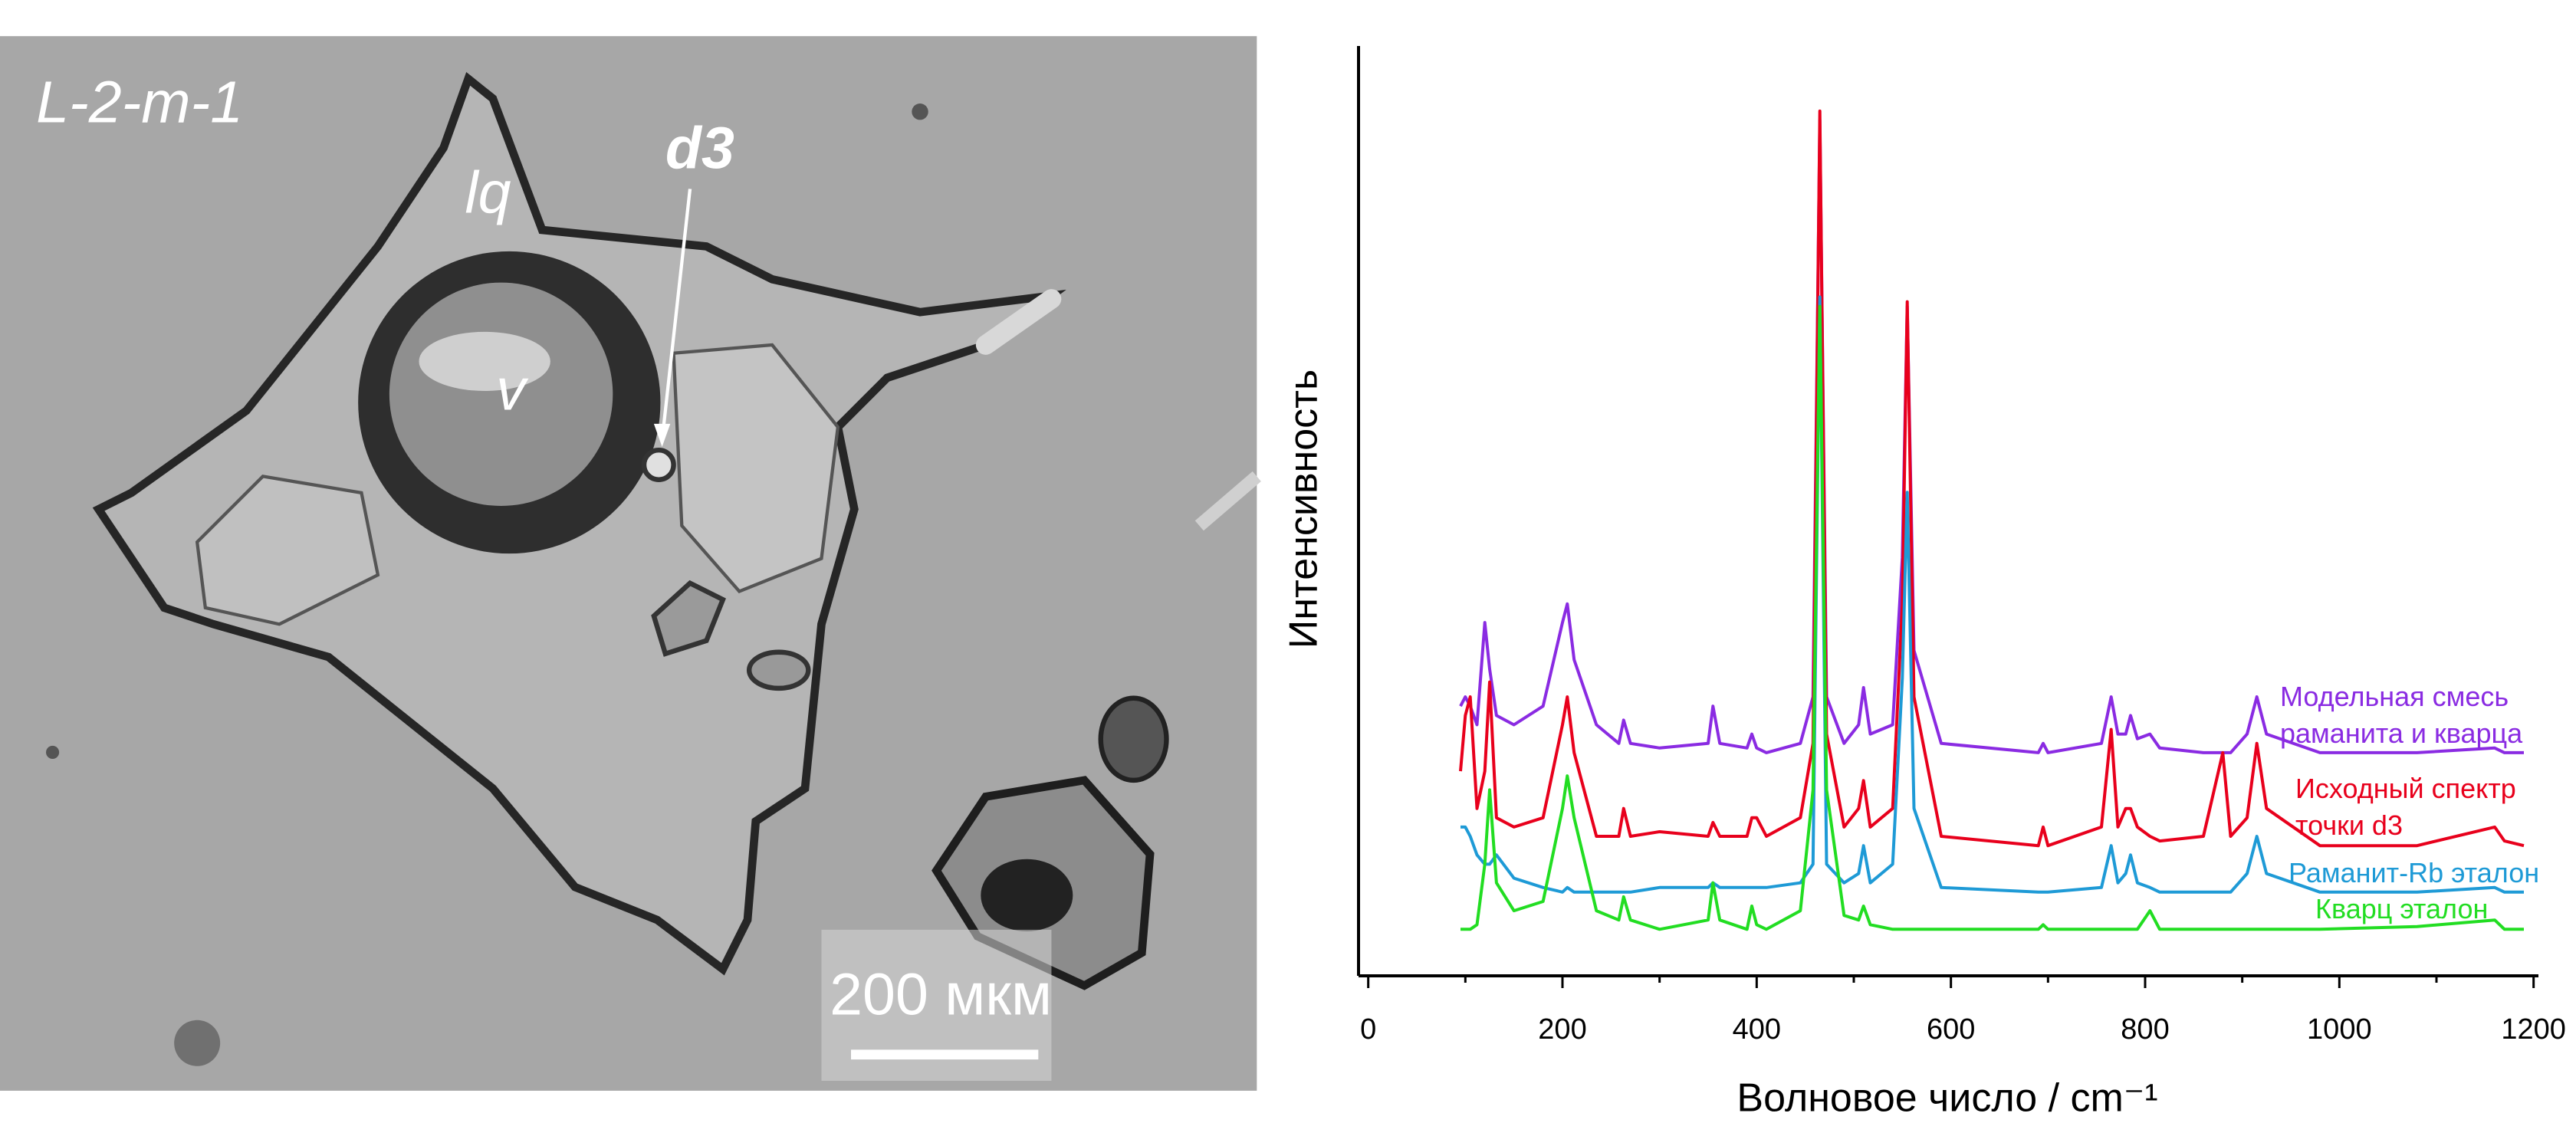  What do you see at coordinates (513, 390) in the screenshot?
I see `phase-label: v` at bounding box center [513, 390].